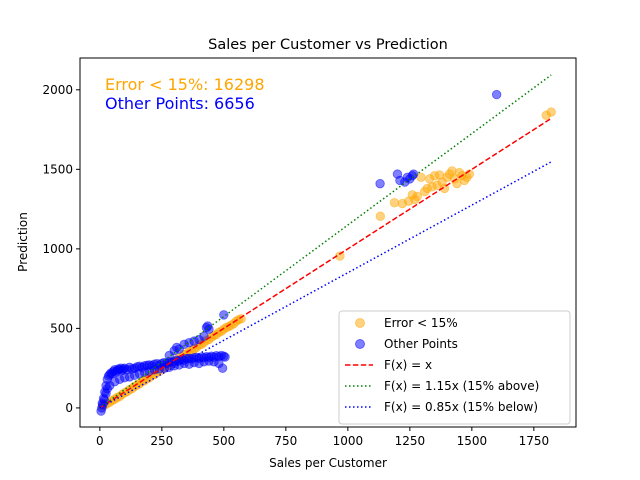 This screenshot has height=480, width=640. What do you see at coordinates (410, 441) in the screenshot?
I see `x-tick-label: 1250` at bounding box center [410, 441].